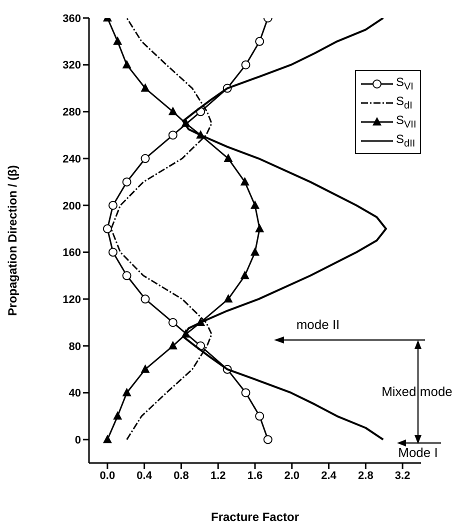 The width and height of the screenshot is (464, 529). Describe the element at coordinates (71, 18) in the screenshot. I see `y-tick-label: 360` at that location.